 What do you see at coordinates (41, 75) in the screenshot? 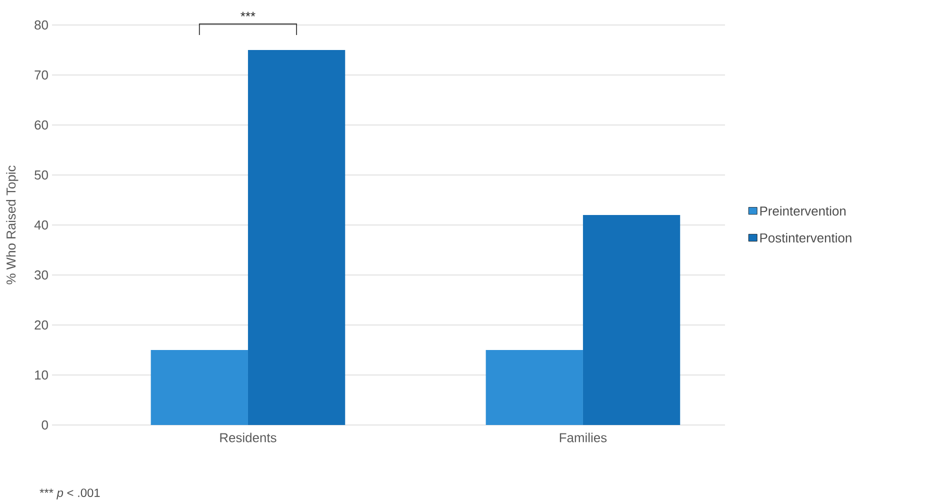
I see `y-tick-label: 70` at bounding box center [41, 75].